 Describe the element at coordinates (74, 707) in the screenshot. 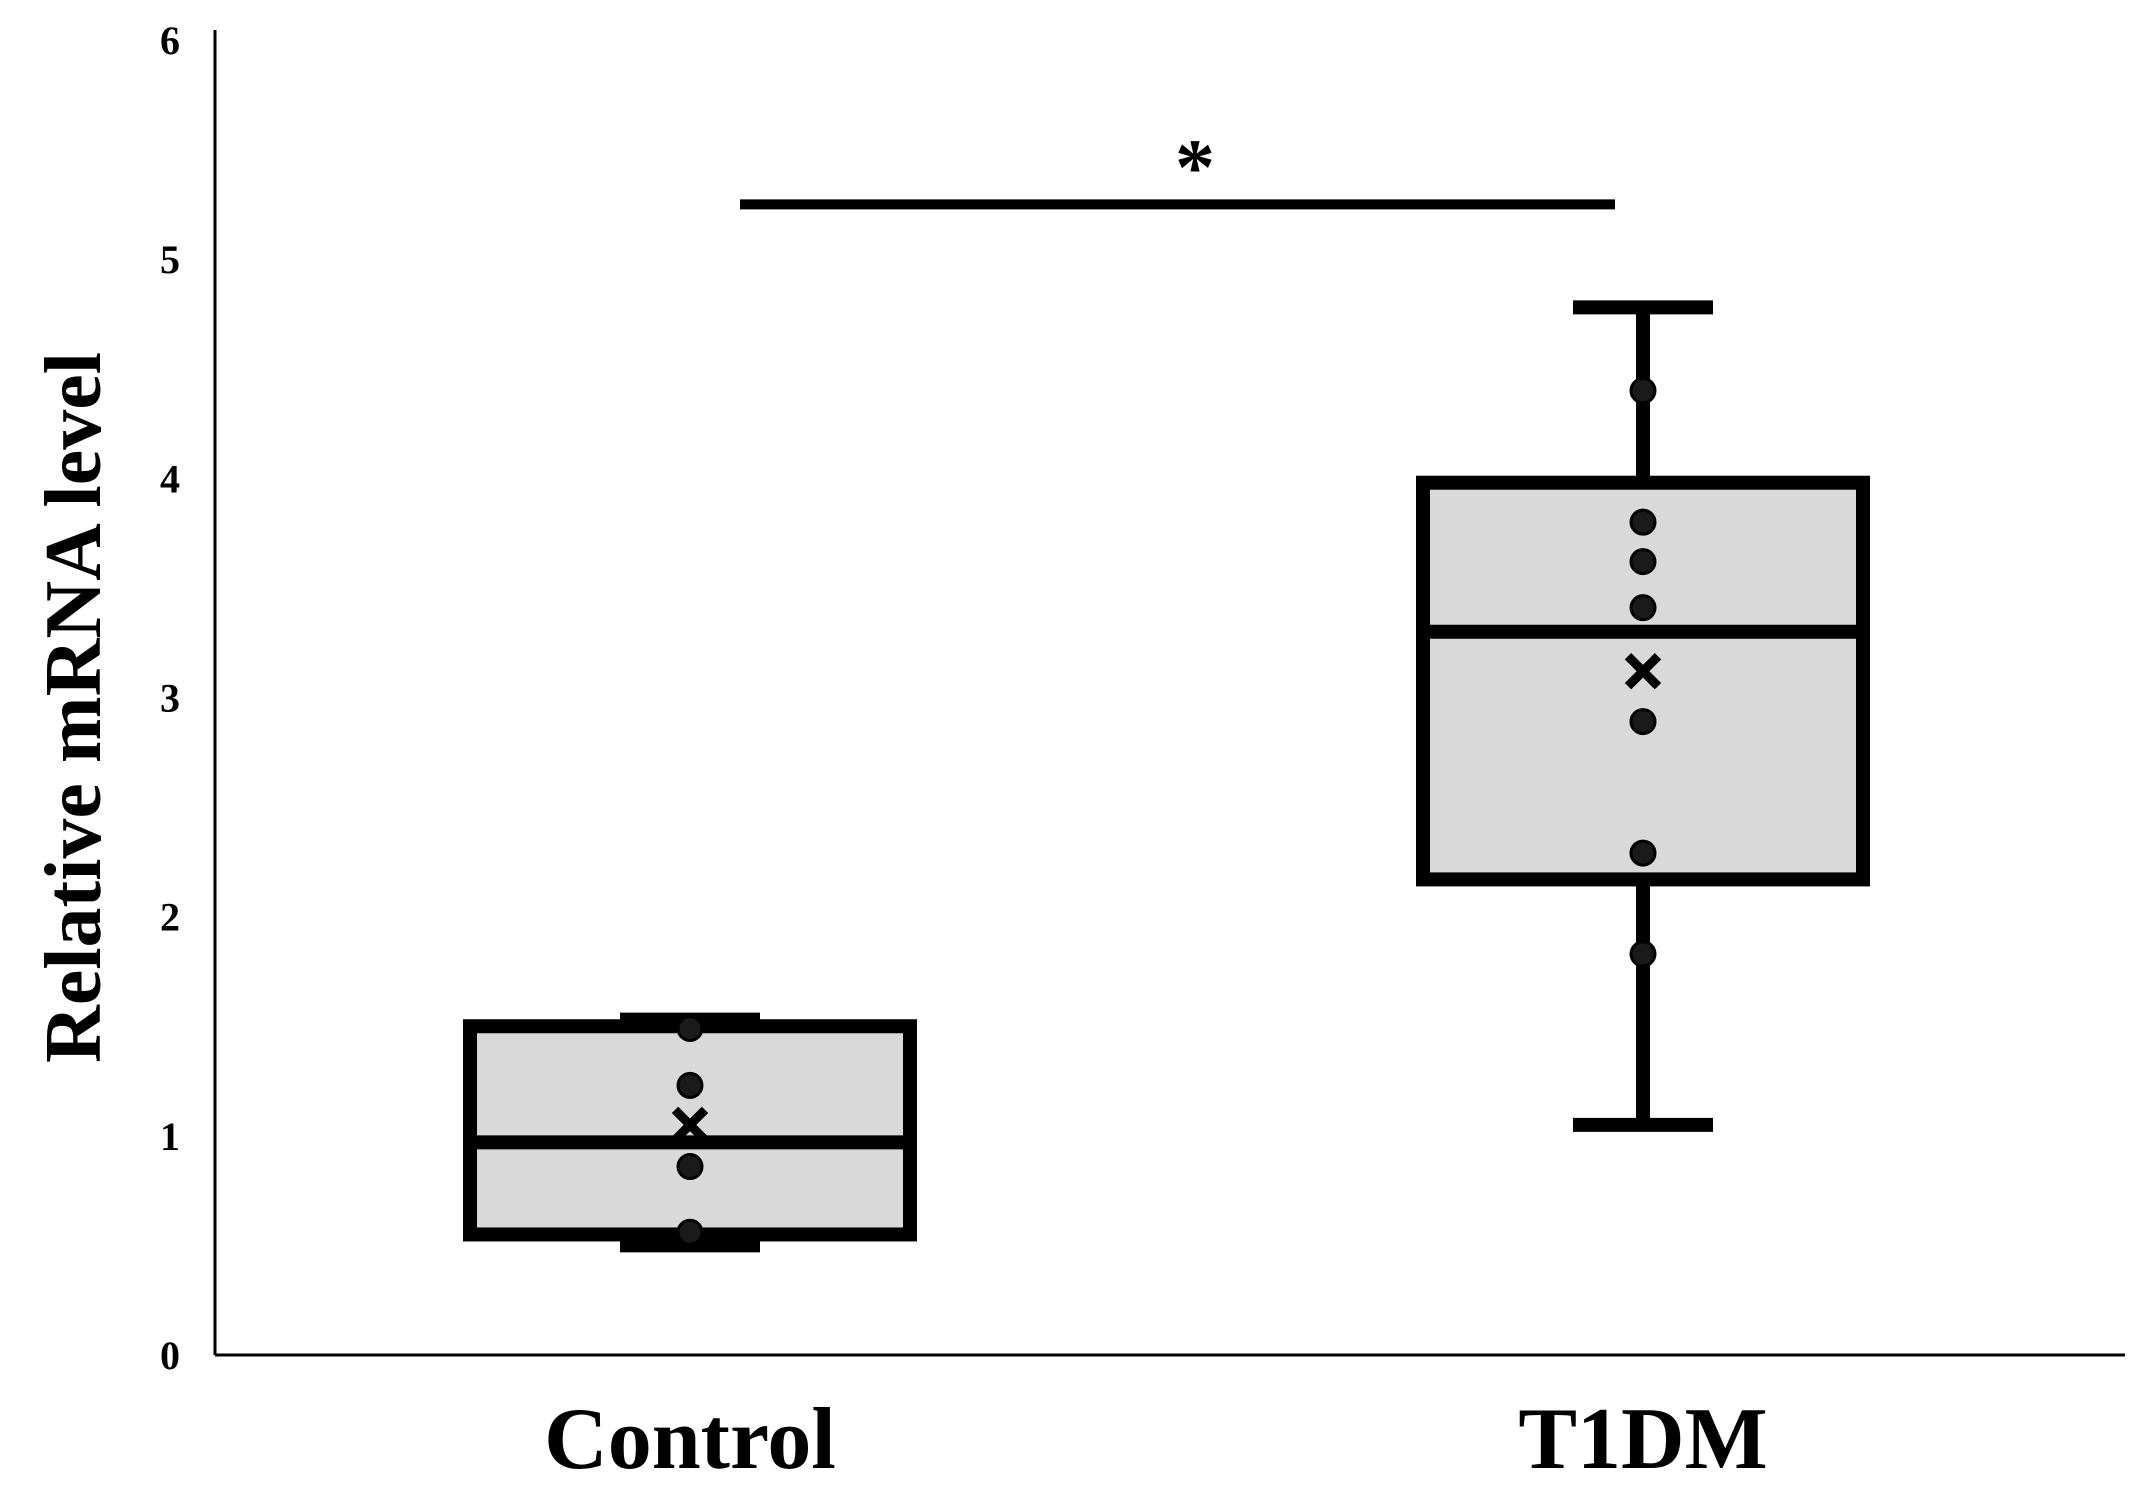

I see `y-axis-title: Relative mRNA level` at that location.